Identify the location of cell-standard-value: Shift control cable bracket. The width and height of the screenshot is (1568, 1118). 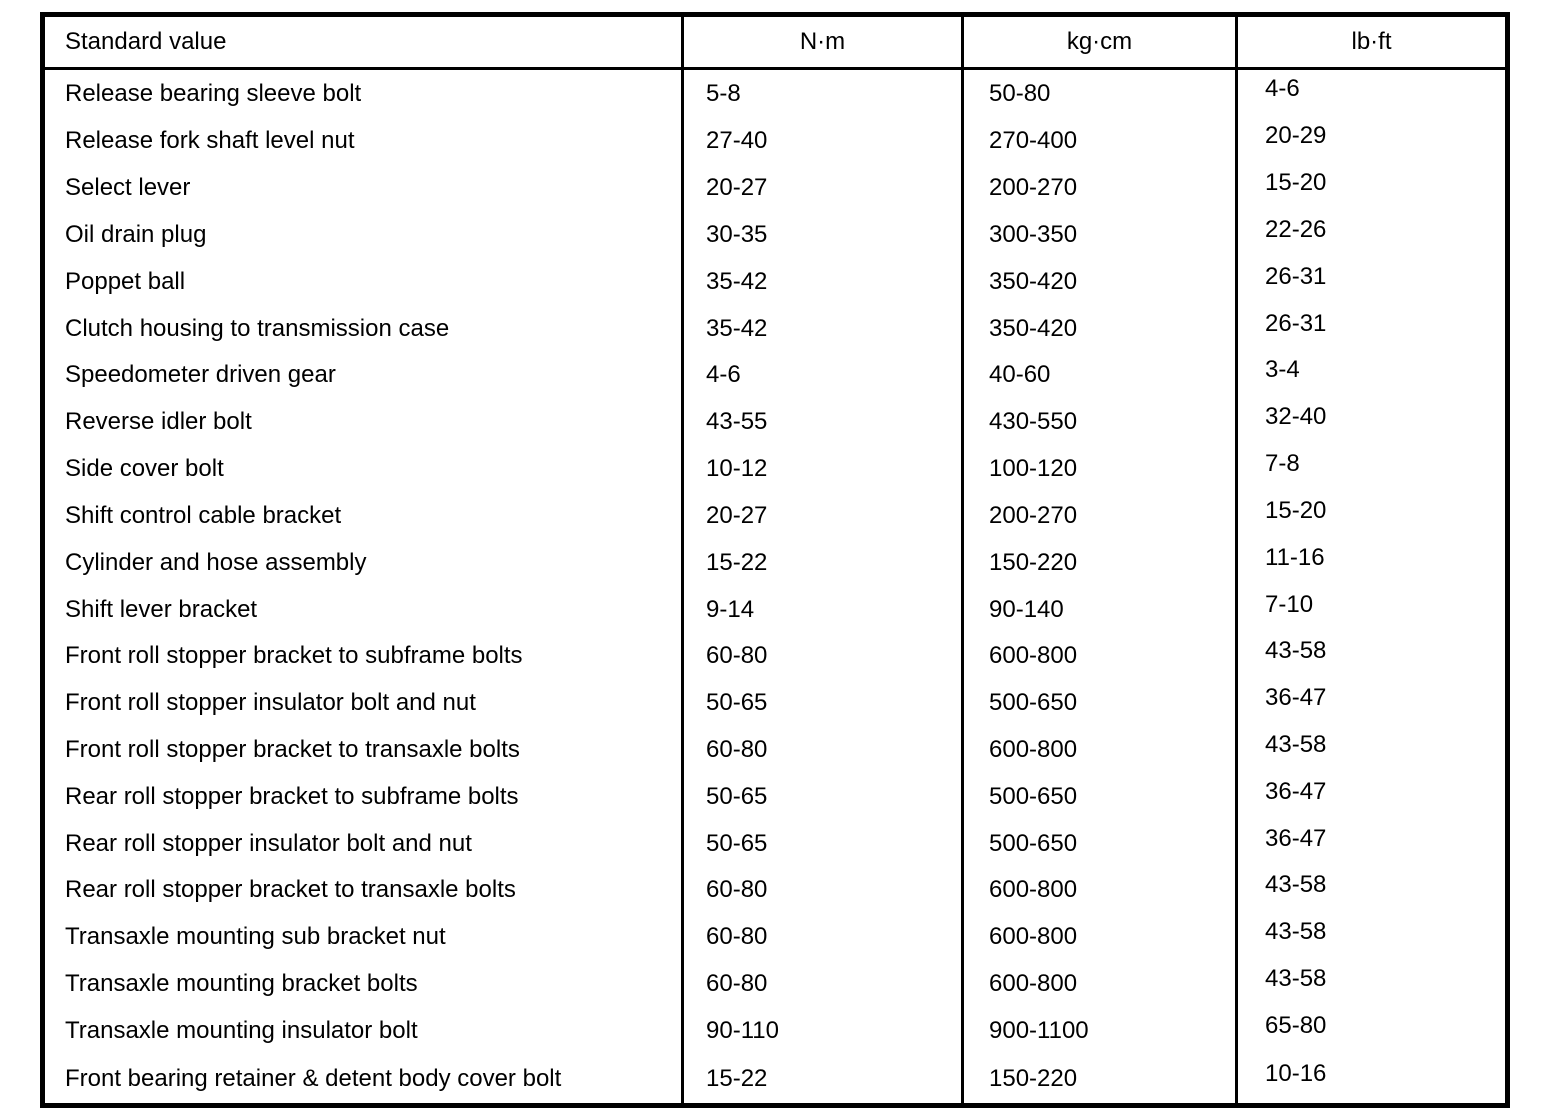
(203, 515).